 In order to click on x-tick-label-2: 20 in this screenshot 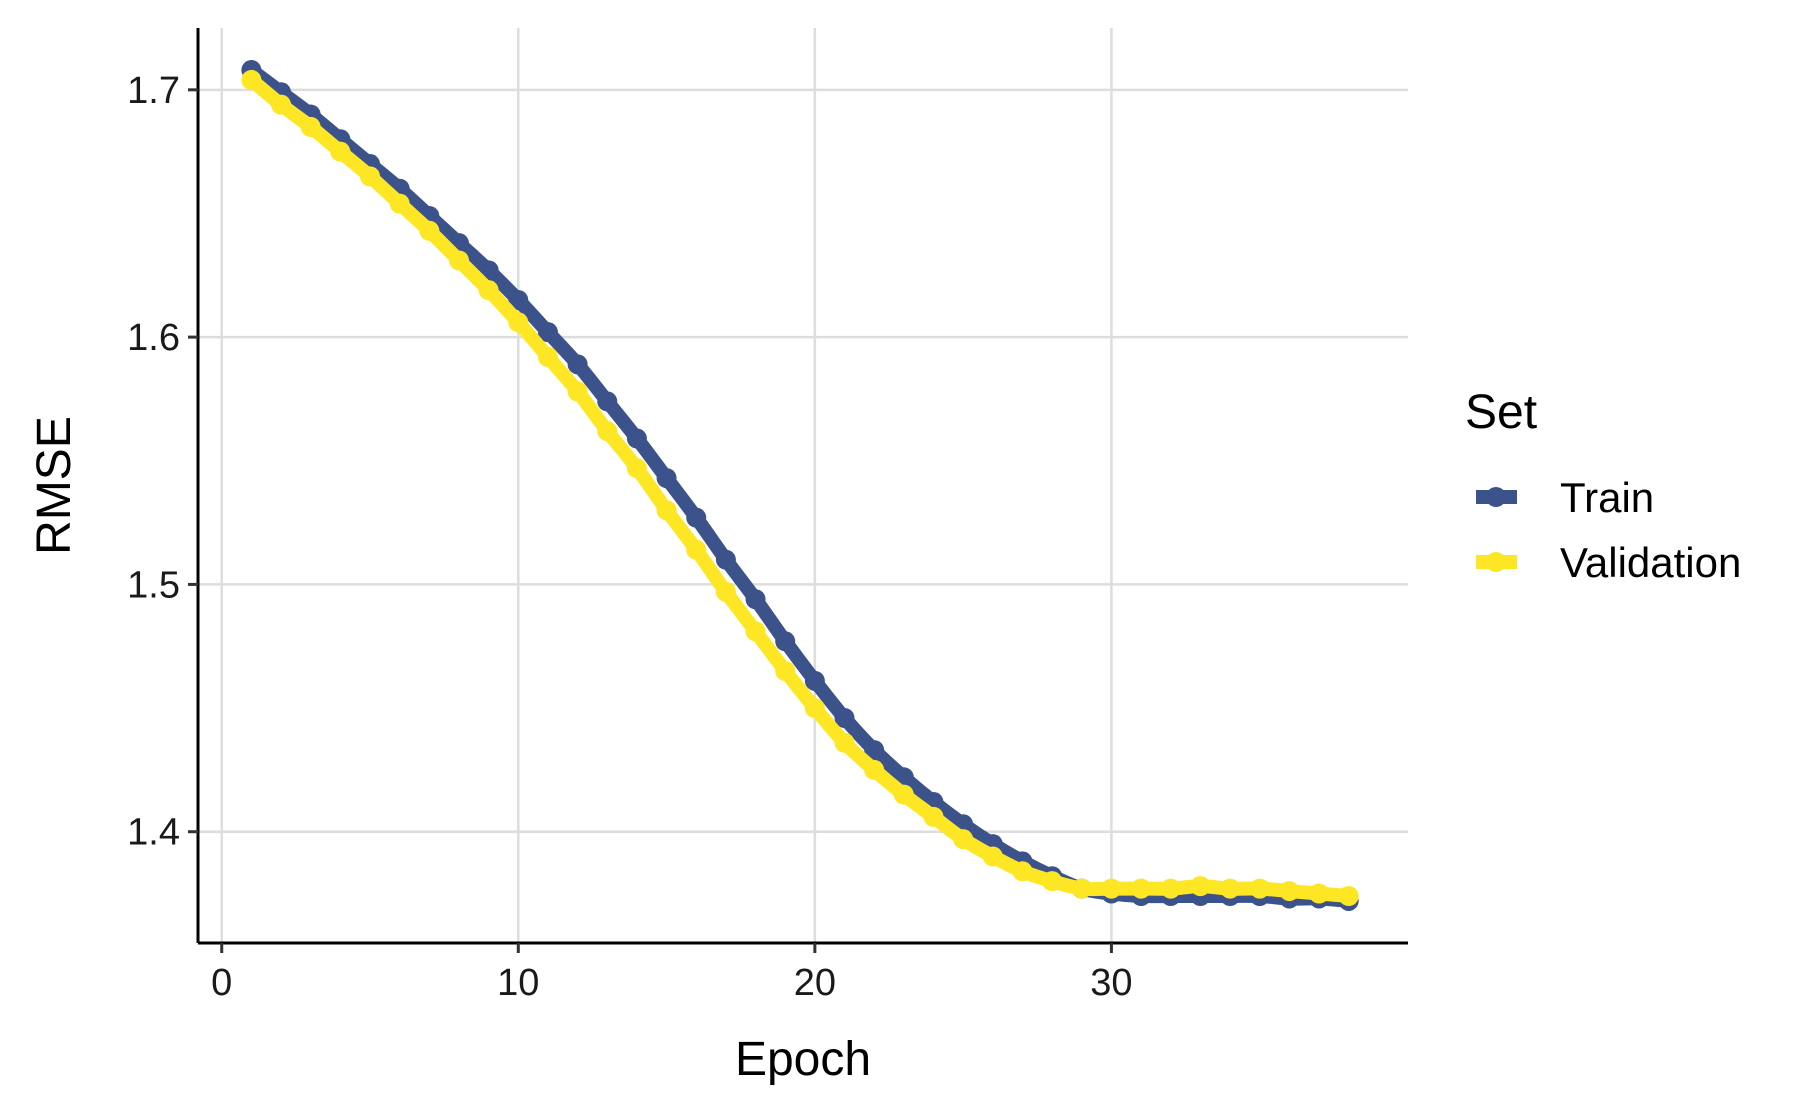, I will do `click(815, 983)`.